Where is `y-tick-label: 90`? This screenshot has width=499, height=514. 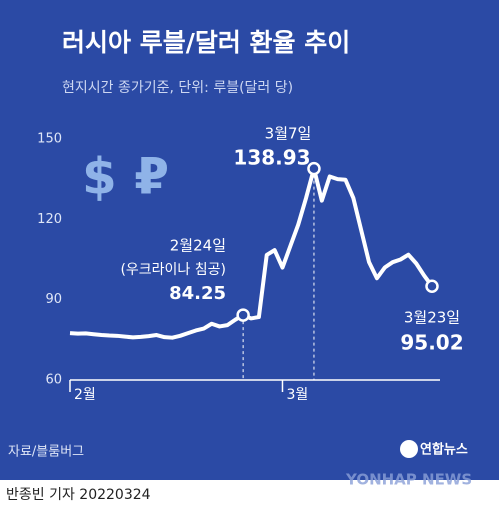
y-tick-label: 90 is located at coordinates (53, 299).